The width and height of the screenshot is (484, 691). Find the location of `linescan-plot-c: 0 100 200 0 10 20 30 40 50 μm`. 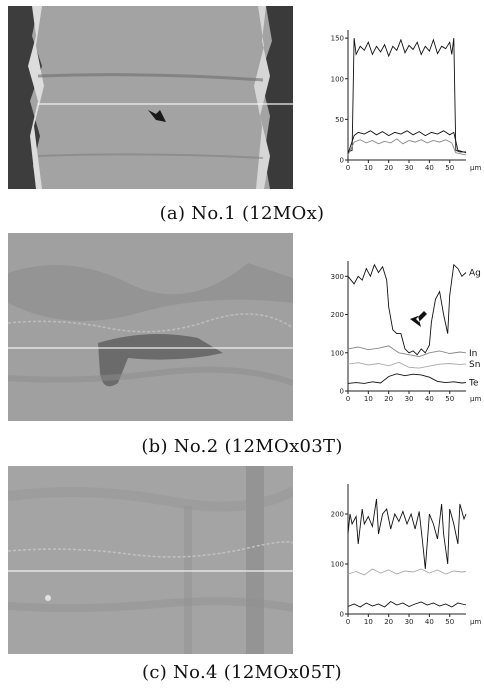

linescan-plot-c: 0 100 200 0 10 20 30 40 50 μm is located at coordinates (405, 563).